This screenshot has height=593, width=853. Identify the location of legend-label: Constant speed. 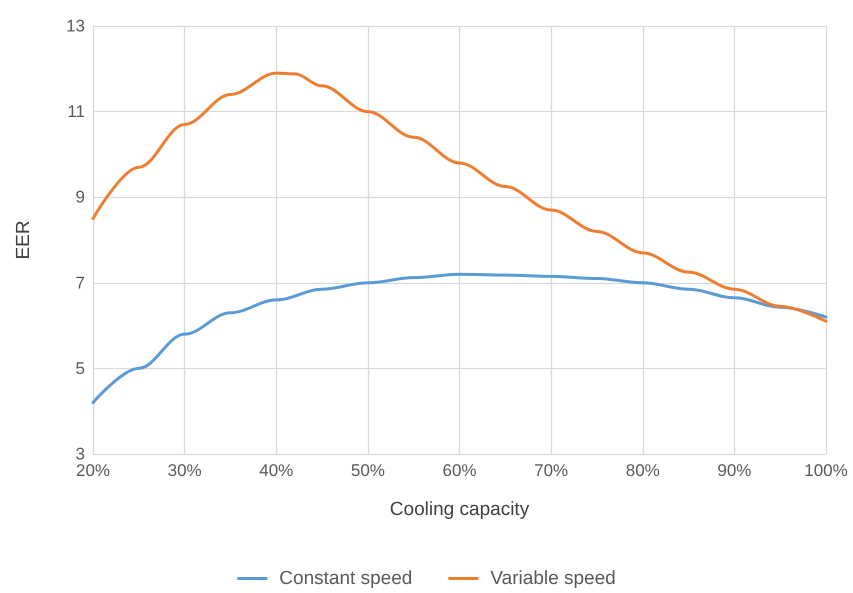
(345, 578).